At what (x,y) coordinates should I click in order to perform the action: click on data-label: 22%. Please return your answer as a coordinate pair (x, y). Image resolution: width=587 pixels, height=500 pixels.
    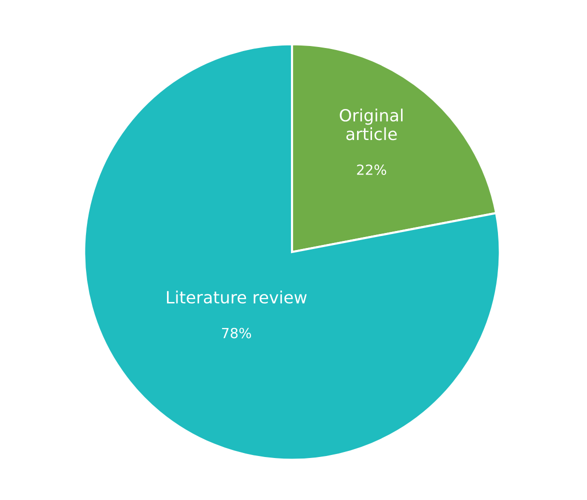
    Looking at the image, I should click on (371, 169).